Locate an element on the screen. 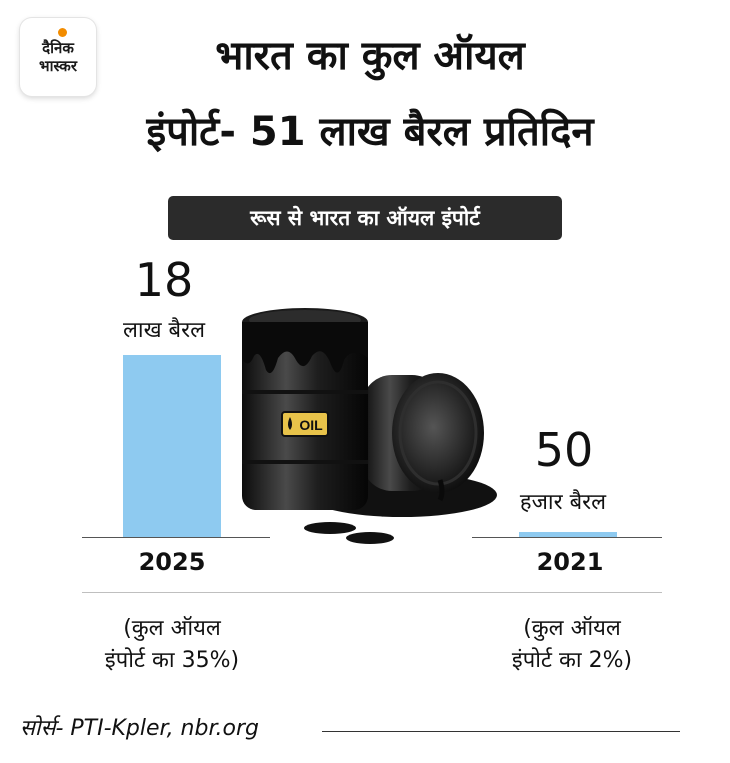 This screenshot has height=763, width=730. unit-2021: हजार बैरल is located at coordinates (563, 502).